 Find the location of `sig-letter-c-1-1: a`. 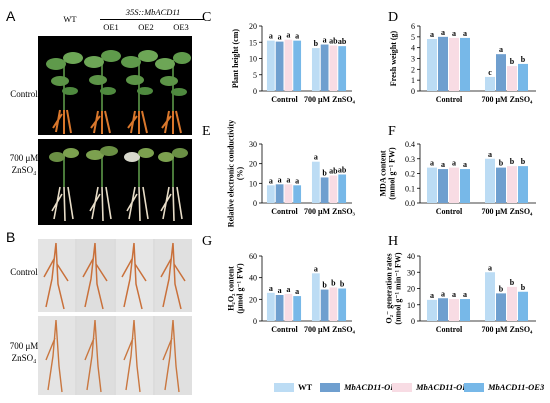

sig-letter-c-1-1: a is located at coordinates (325, 40).